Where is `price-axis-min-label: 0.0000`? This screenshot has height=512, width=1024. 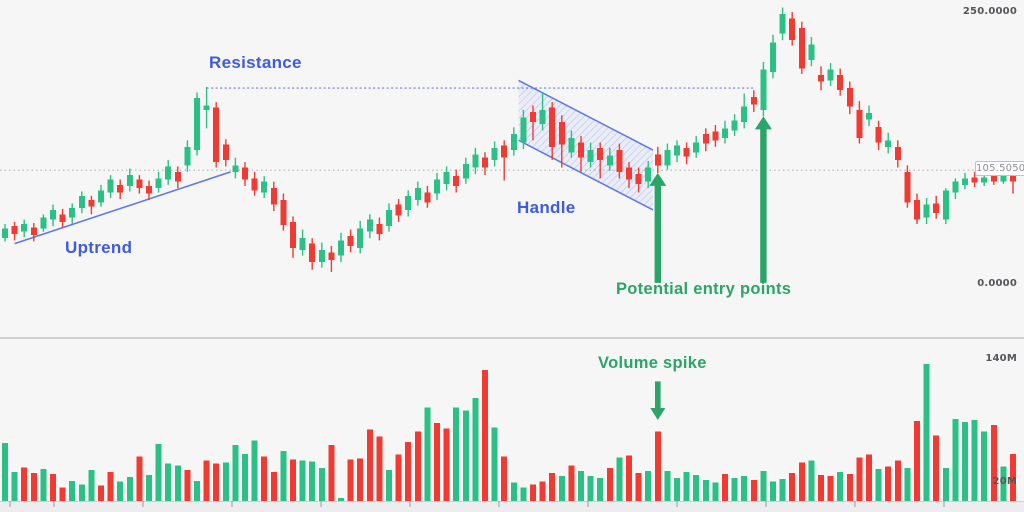 price-axis-min-label: 0.0000 is located at coordinates (997, 283).